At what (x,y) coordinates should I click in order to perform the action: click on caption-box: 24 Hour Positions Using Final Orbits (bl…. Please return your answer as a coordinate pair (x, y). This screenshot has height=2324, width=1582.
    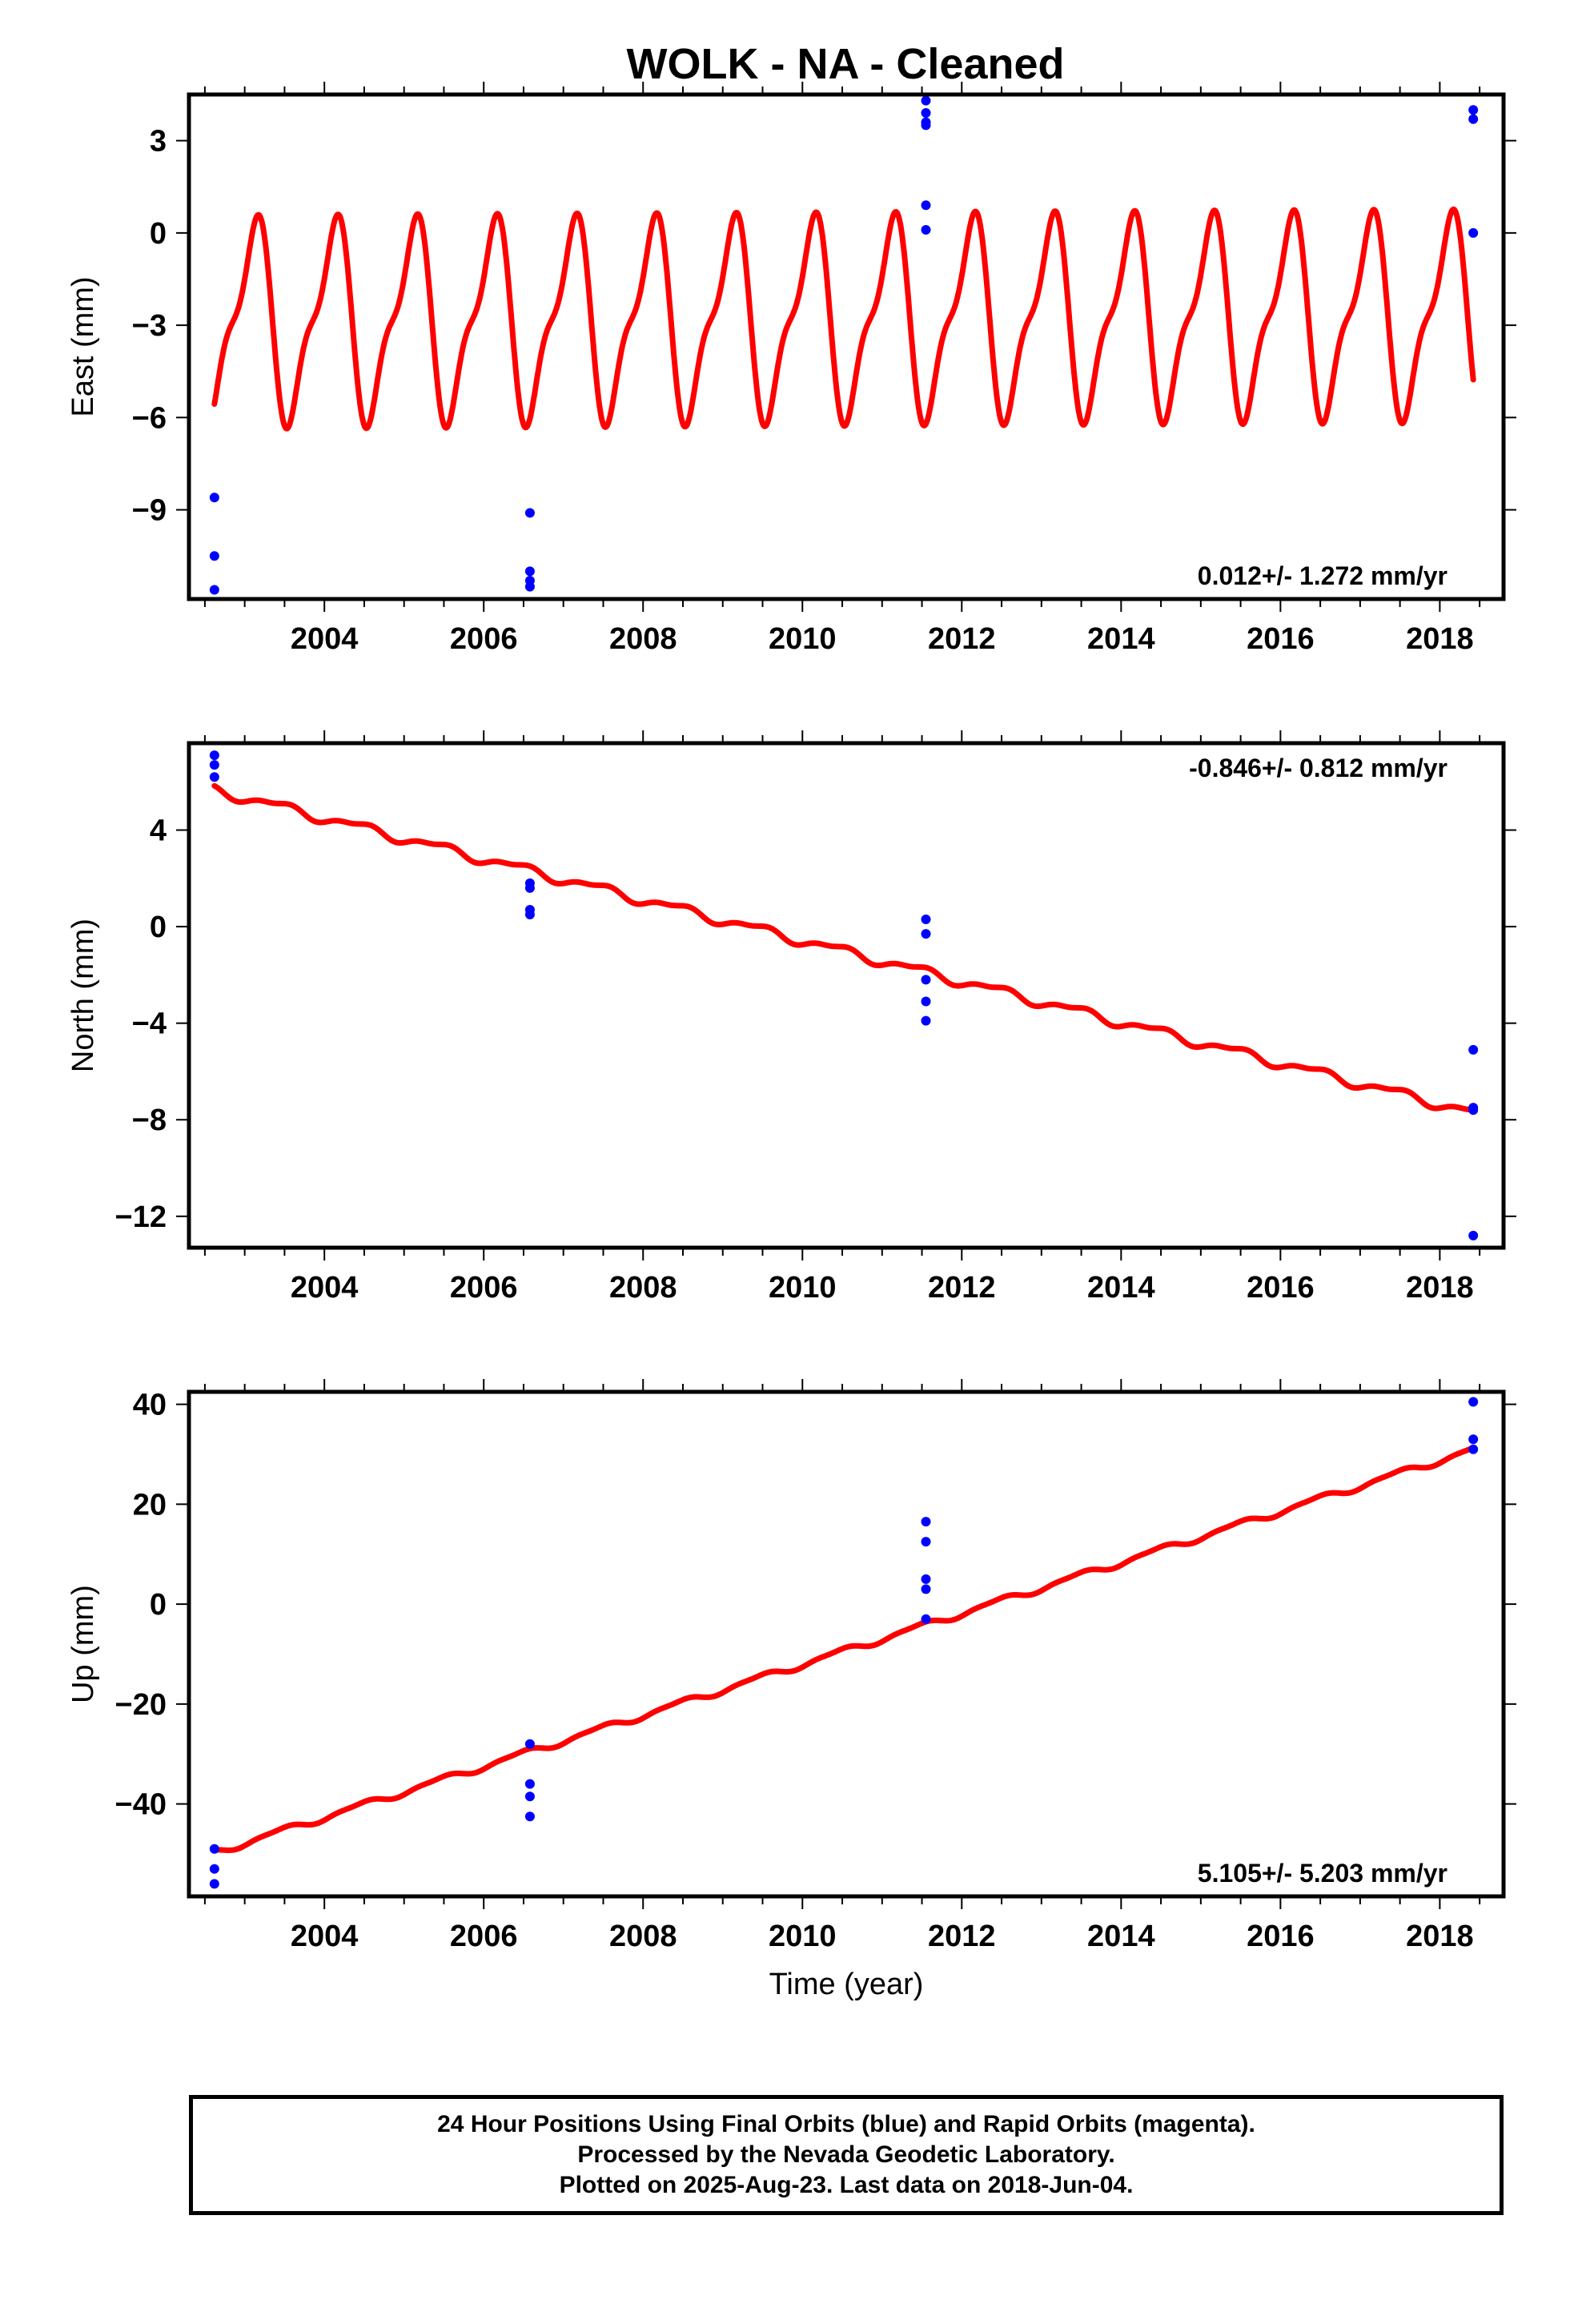
    Looking at the image, I should click on (847, 2155).